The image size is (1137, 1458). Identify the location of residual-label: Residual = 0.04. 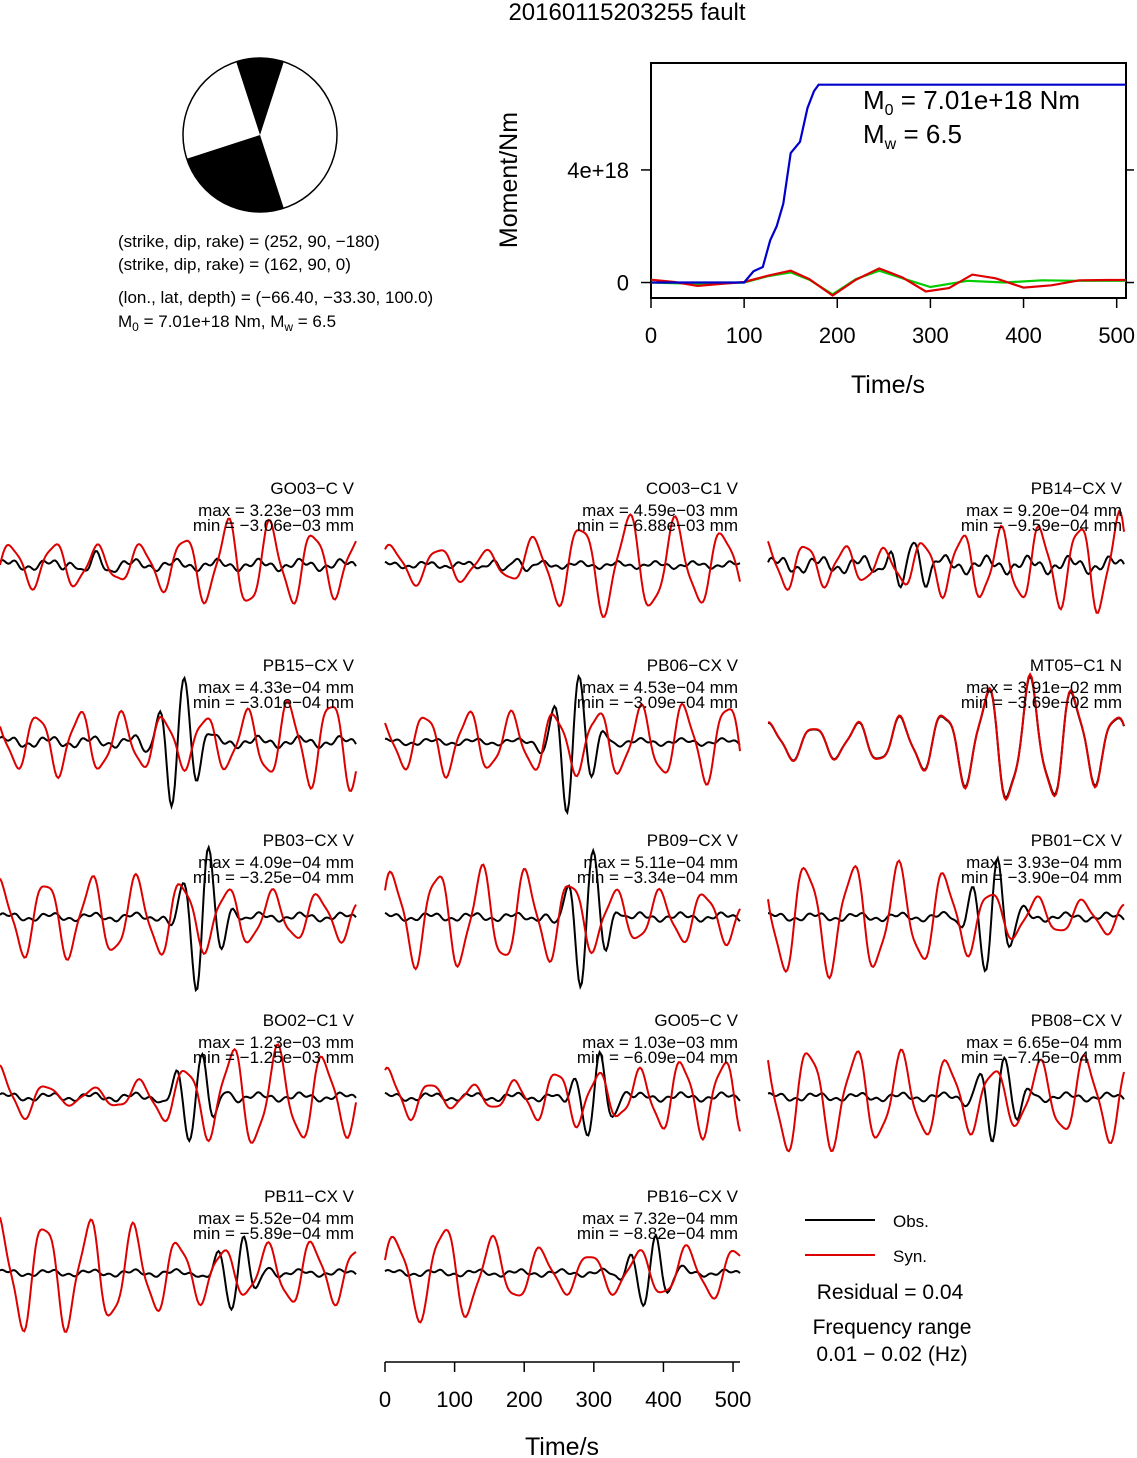
(890, 1292).